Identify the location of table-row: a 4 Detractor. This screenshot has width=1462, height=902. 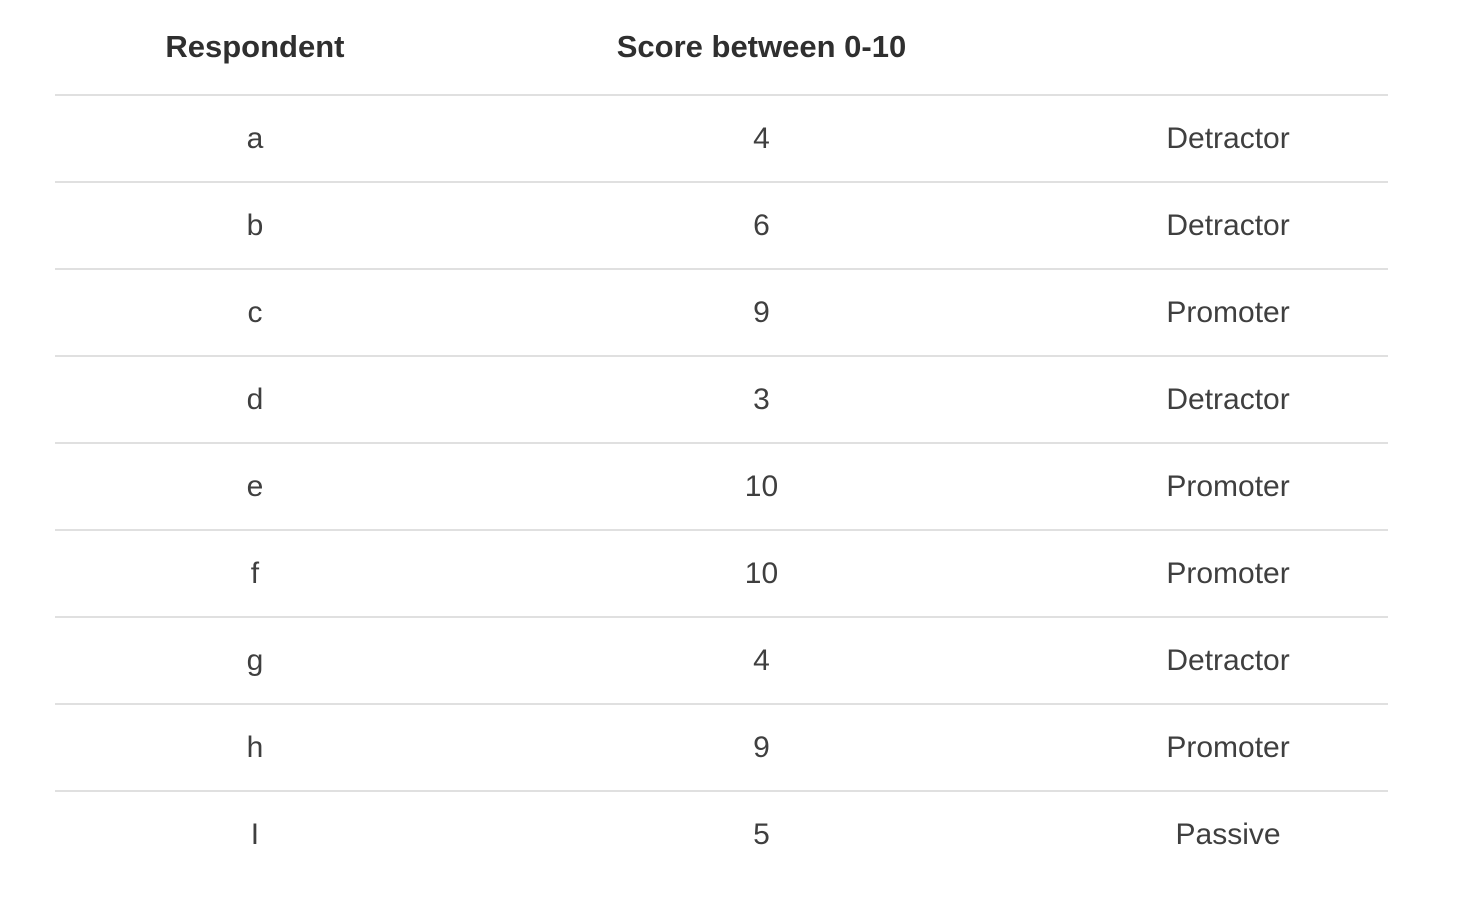
(721, 139).